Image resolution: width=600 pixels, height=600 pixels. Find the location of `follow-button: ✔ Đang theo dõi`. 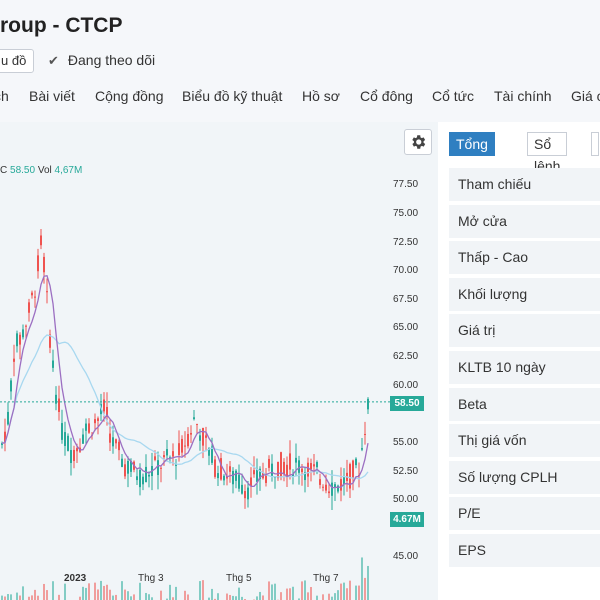

follow-button: ✔ Đang theo dõi is located at coordinates (101, 60).